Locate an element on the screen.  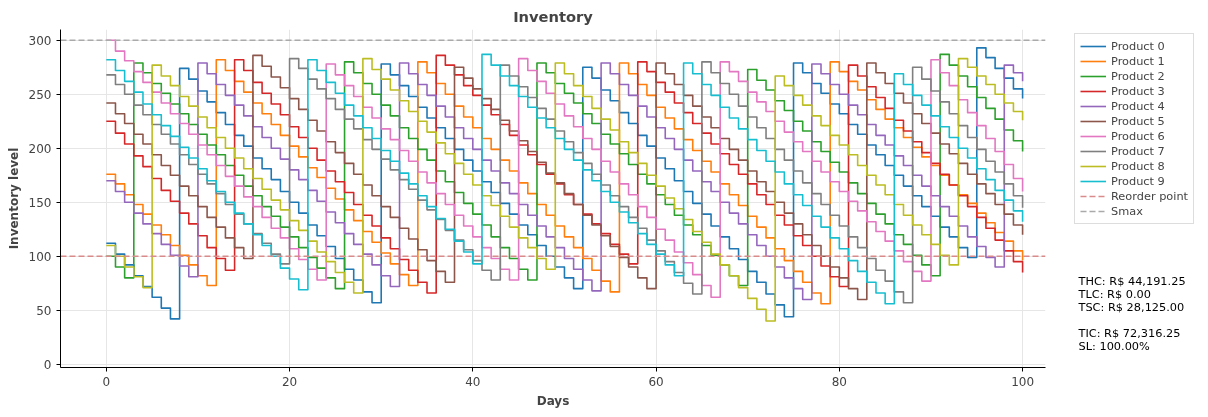
legend-label: Product 2 is located at coordinates (1138, 76).